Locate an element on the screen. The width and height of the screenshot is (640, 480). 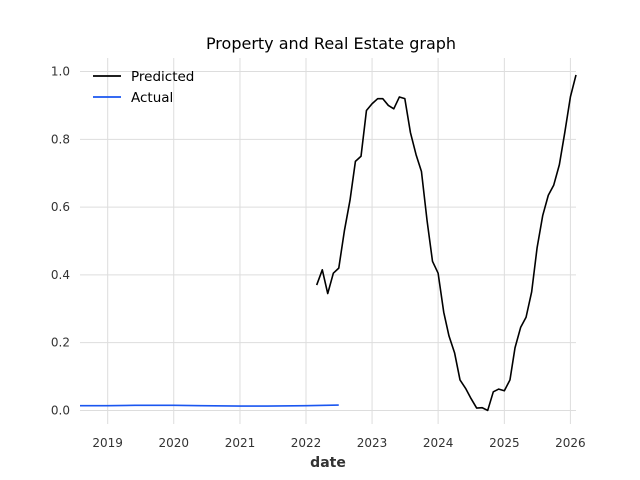
chart-title: Property and Real Estate graph is located at coordinates (331, 43).